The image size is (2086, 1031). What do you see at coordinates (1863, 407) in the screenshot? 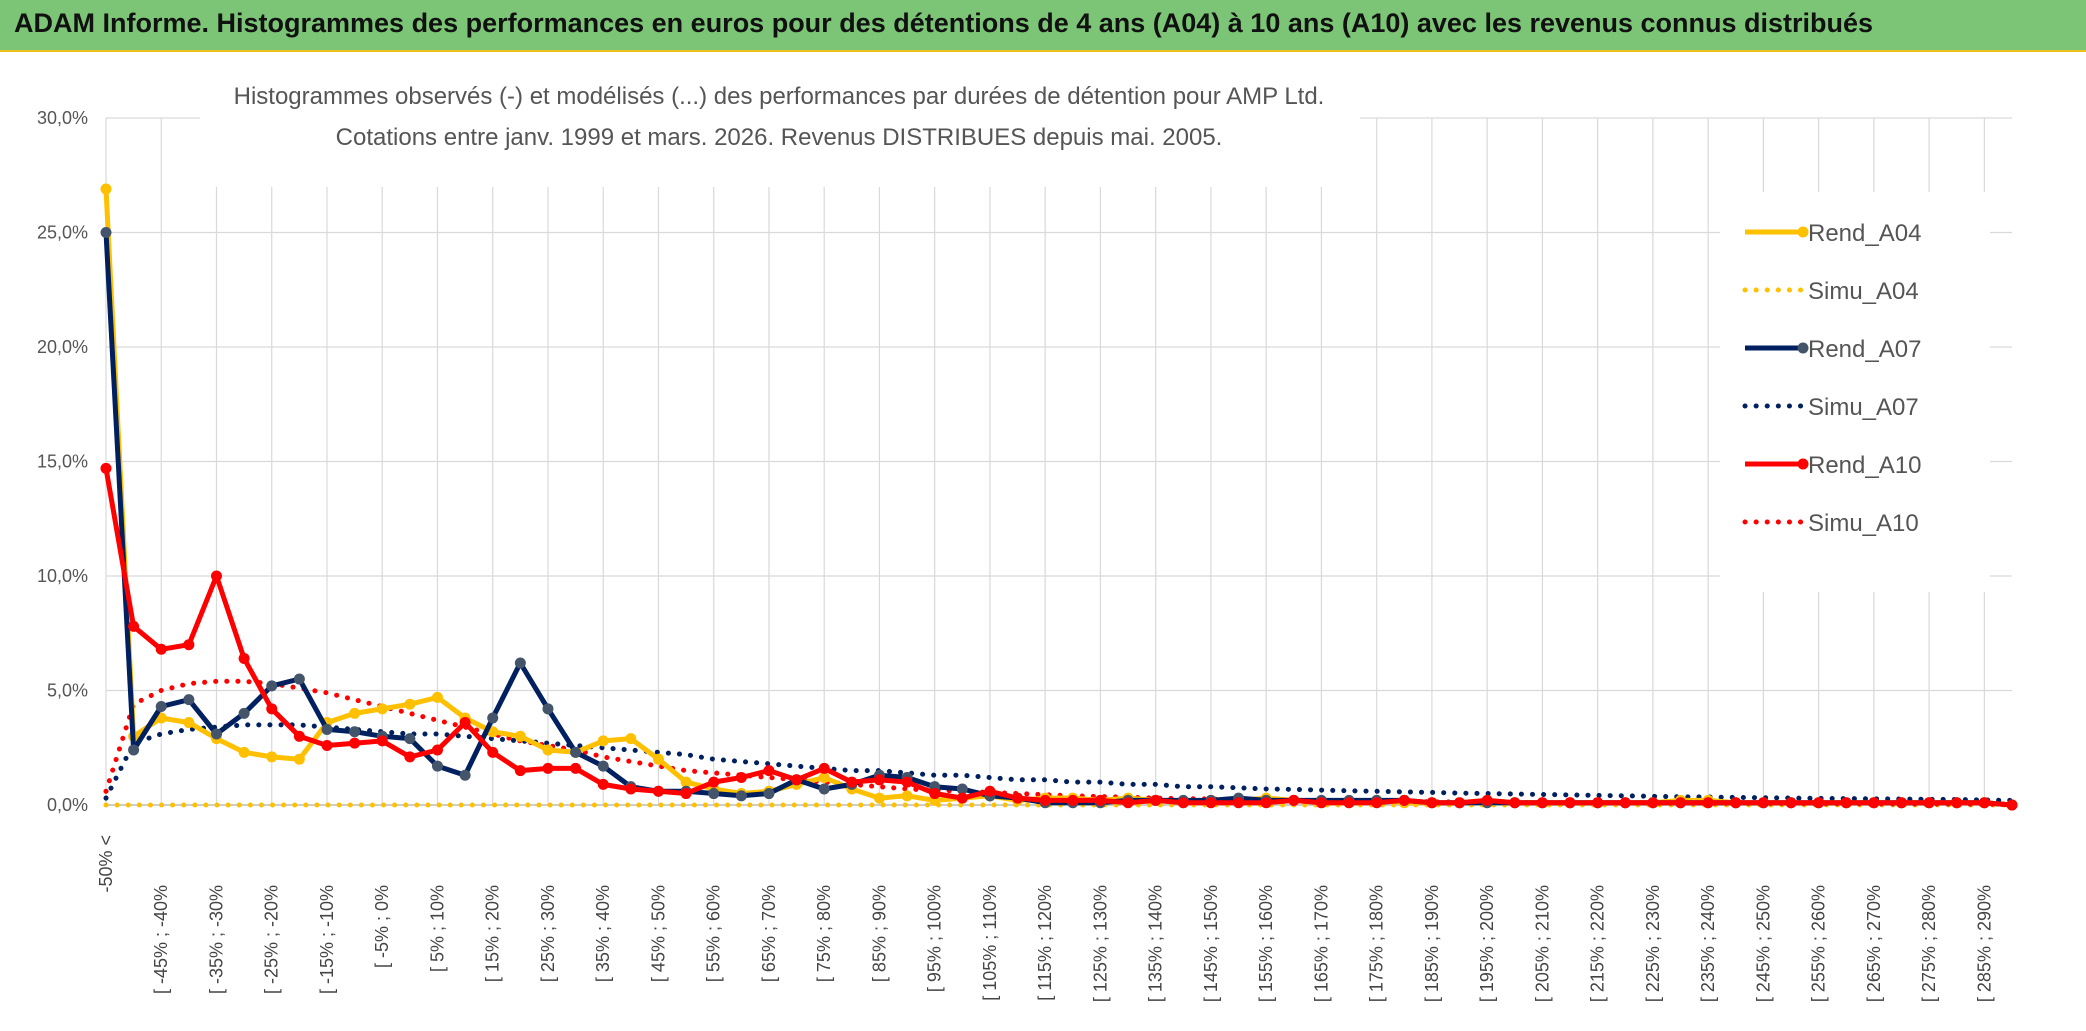
I see `legend-label-simu-a07: Simu_A07` at bounding box center [1863, 407].